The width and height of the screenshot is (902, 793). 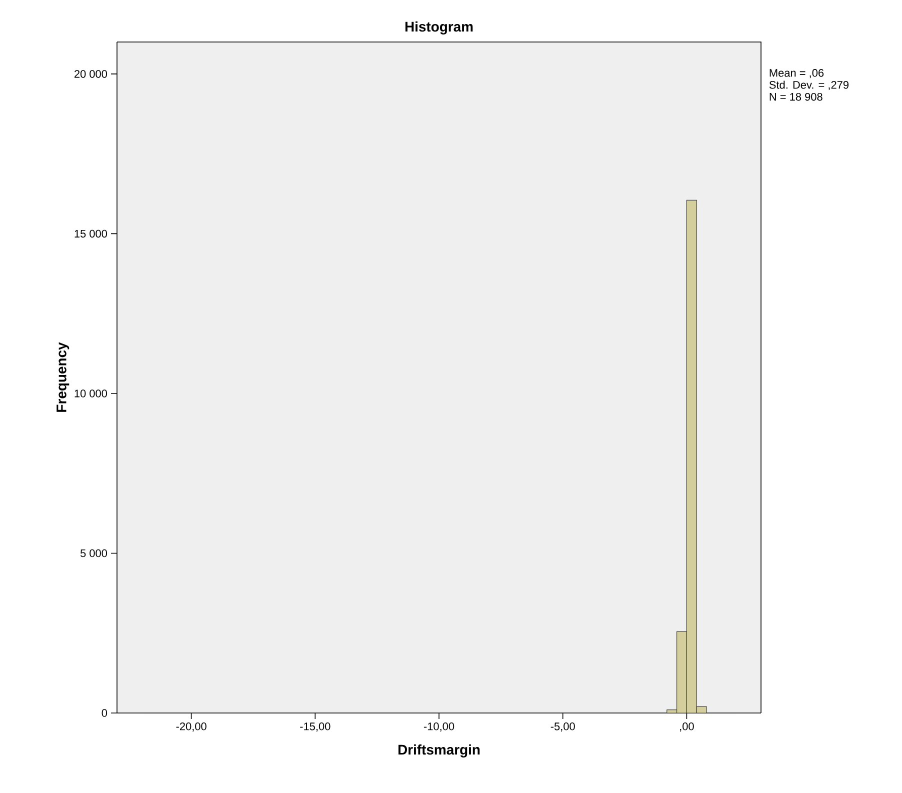 What do you see at coordinates (809, 85) in the screenshot?
I see `text: Std. Dev. = ,279` at bounding box center [809, 85].